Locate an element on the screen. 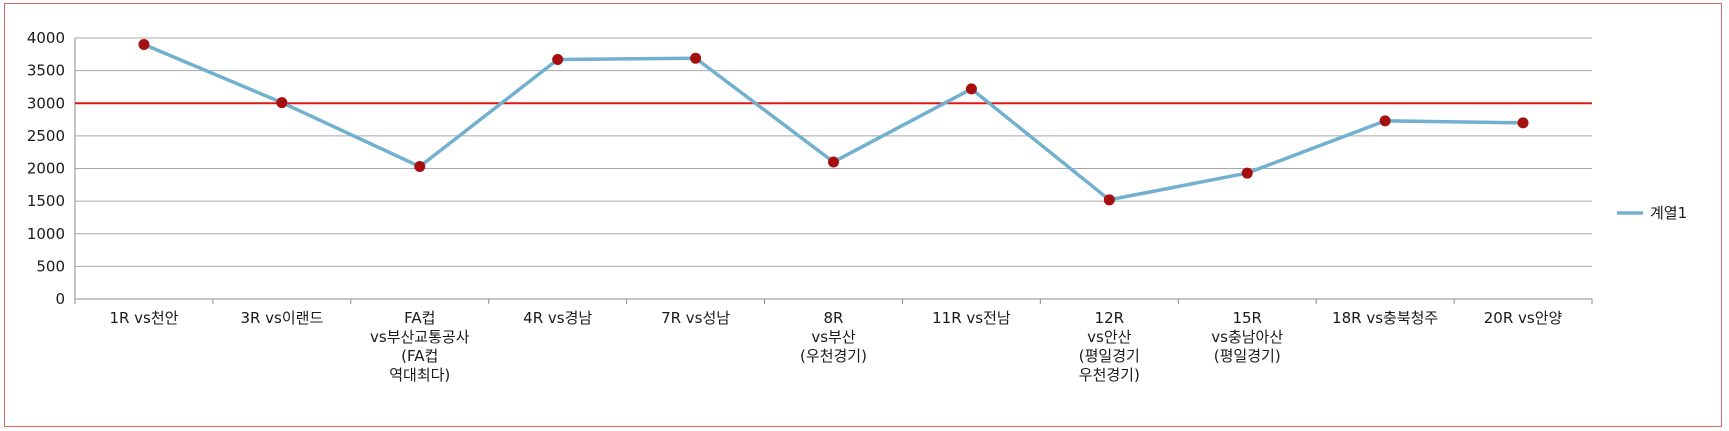 The height and width of the screenshot is (431, 1729). x-tick-label: 3R vs이랜드 is located at coordinates (281, 318).